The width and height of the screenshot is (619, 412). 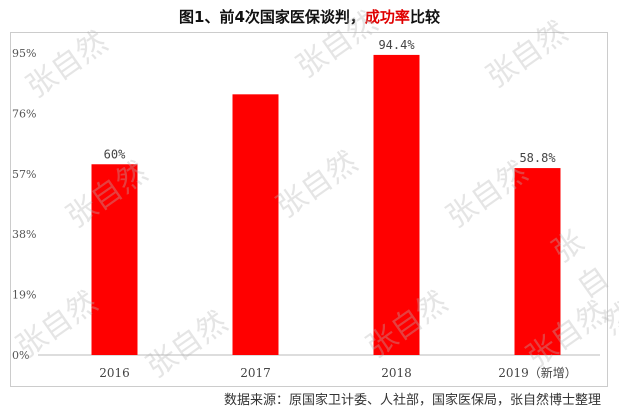 What do you see at coordinates (396, 373) in the screenshot?
I see `x-tick-label: 2018` at bounding box center [396, 373].